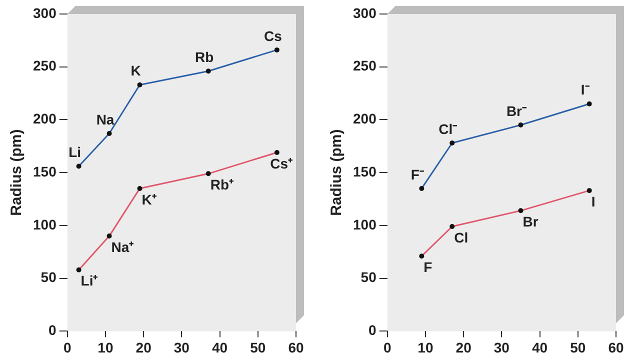 The width and height of the screenshot is (640, 360). Describe the element at coordinates (530, 222) in the screenshot. I see `annotation: Br` at that location.